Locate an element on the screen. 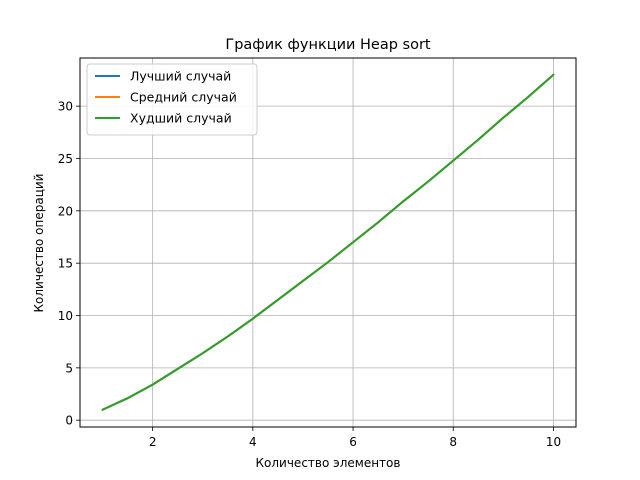  legend-label: Худший случай is located at coordinates (181, 118).